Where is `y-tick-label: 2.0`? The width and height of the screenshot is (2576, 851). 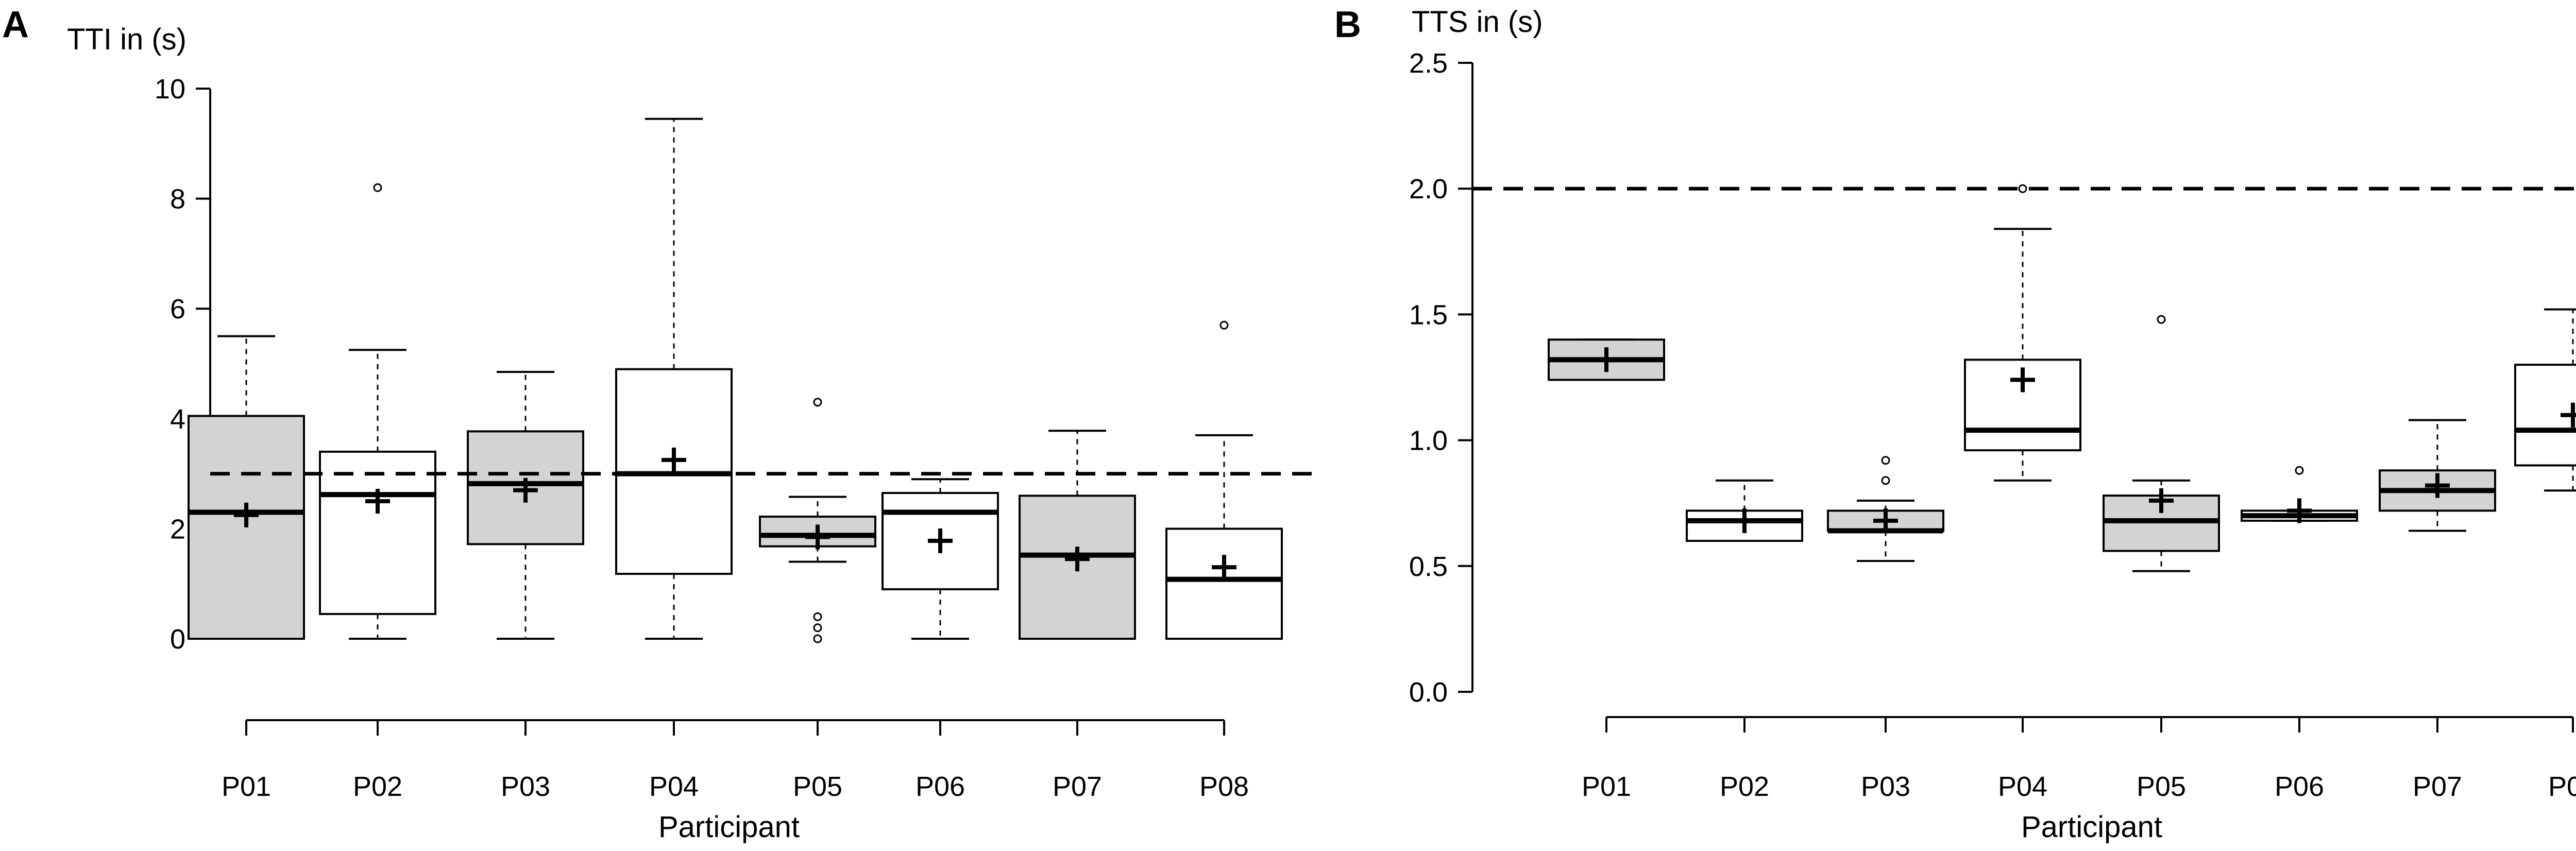
y-tick-label: 2.0 is located at coordinates (1428, 190).